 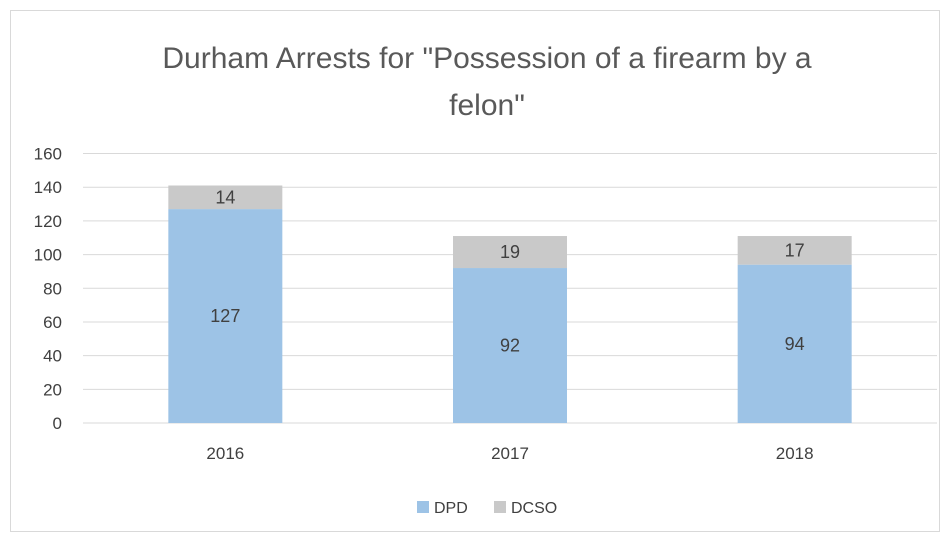 I want to click on legend-swatch-dcso, so click(x=500, y=507).